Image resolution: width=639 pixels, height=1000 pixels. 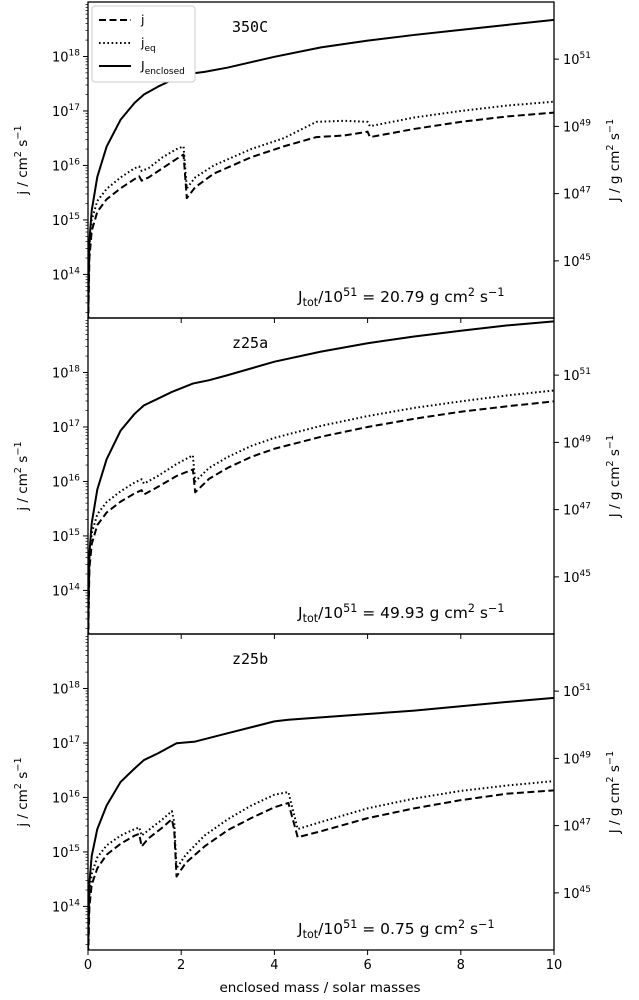 What do you see at coordinates (319, 988) in the screenshot?
I see `x-axis-label: enclosed mass / solar masses` at bounding box center [319, 988].